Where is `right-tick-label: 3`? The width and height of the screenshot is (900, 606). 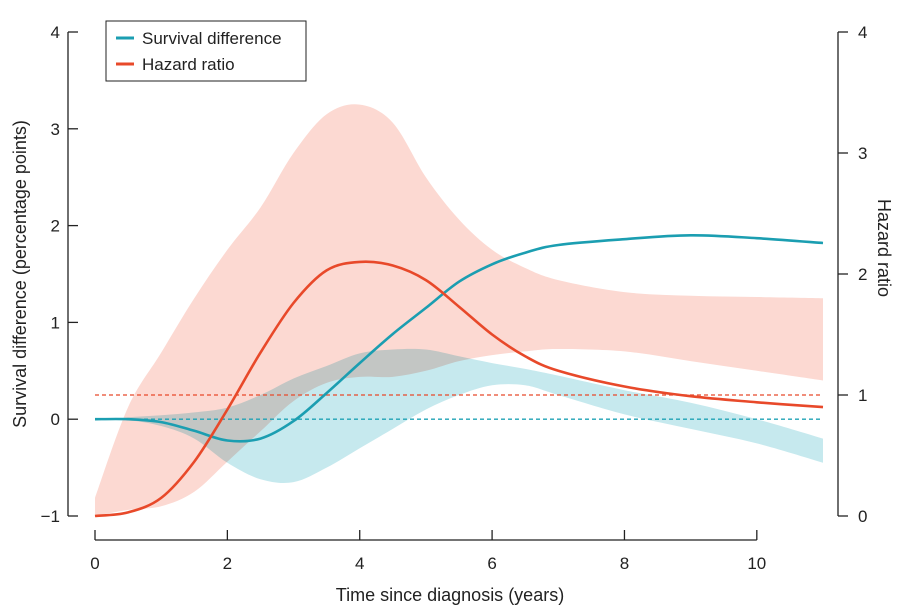
right-tick-label: 3 is located at coordinates (862, 153).